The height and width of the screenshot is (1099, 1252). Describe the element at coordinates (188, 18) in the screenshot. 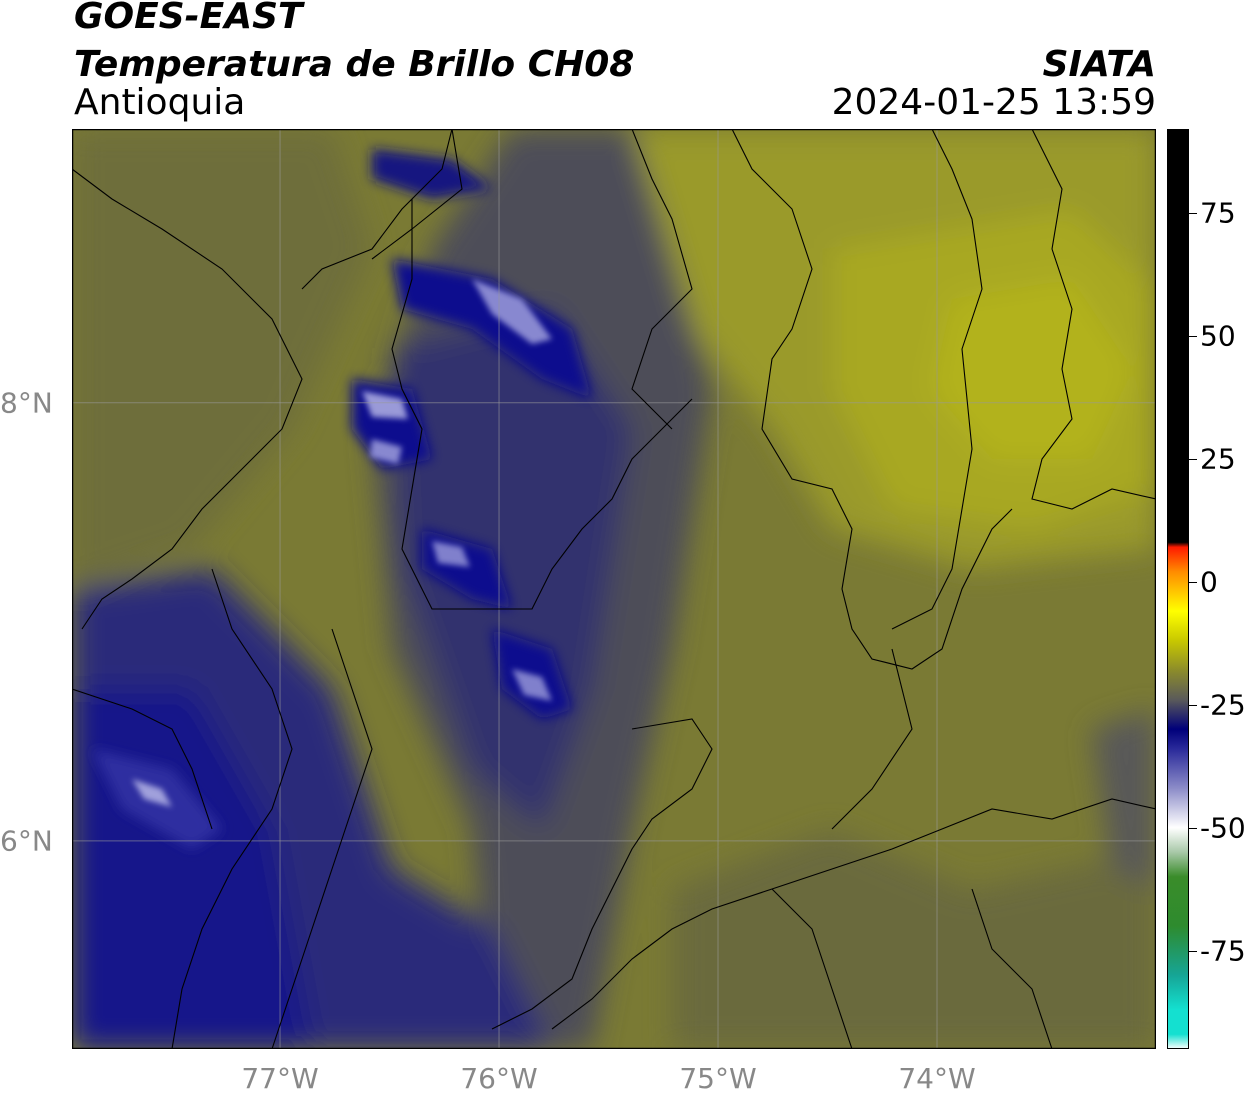

I see `satellite-title: GOES-EAST` at that location.